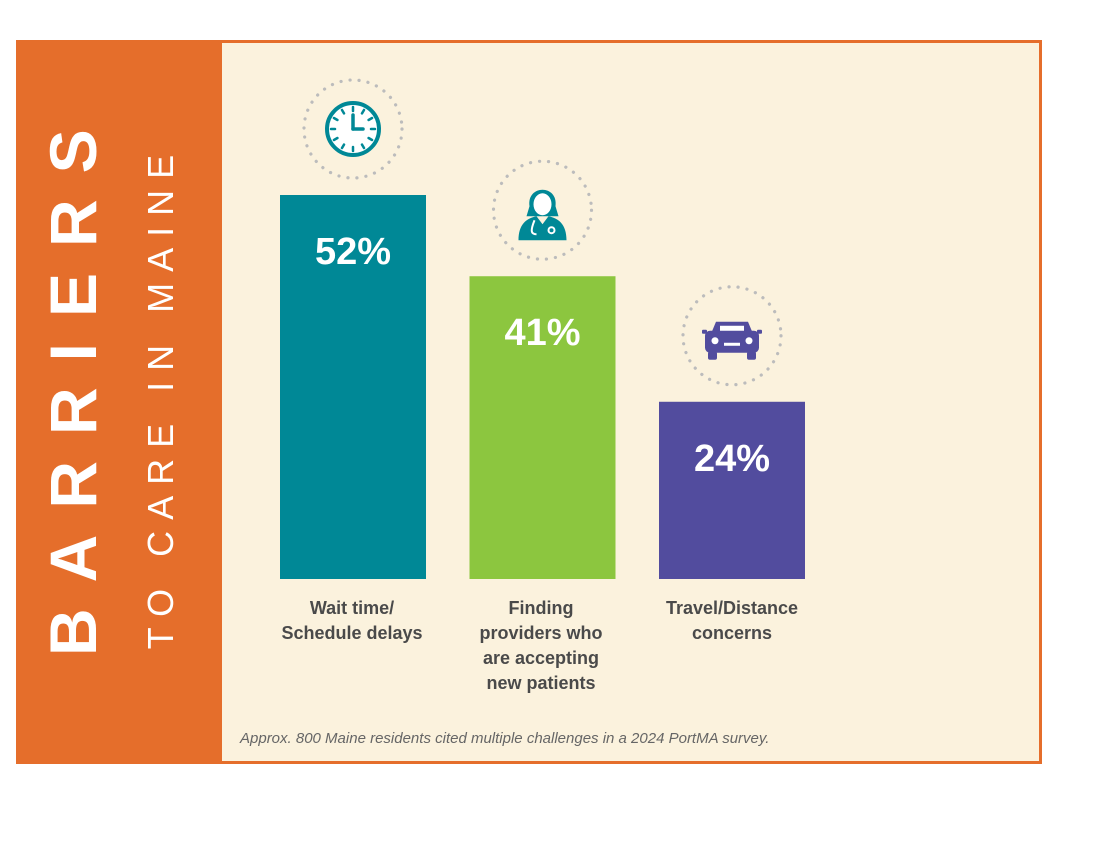 Image resolution: width=1109 pixels, height=855 pixels. What do you see at coordinates (542, 210) in the screenshot?
I see `doctor-icon` at bounding box center [542, 210].